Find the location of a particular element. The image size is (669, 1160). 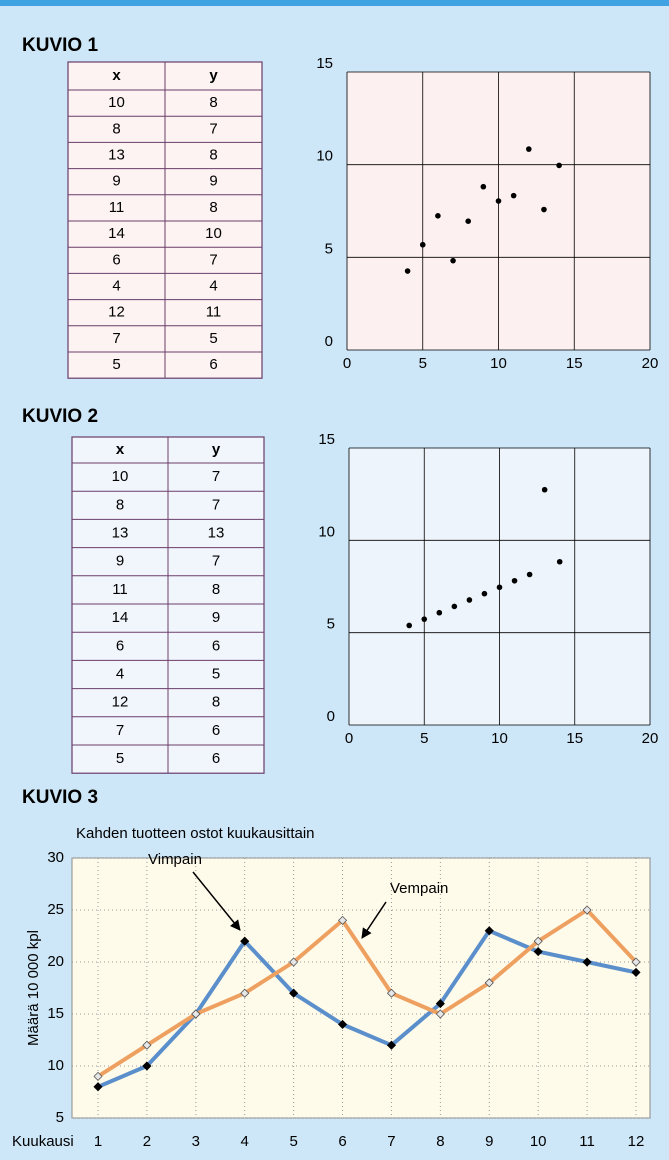

table: x y 10 7 8 7 13 13 9 7 11 8 14 9 6 6 4 5 12 8 7 6 5 6 is located at coordinates (168, 605).